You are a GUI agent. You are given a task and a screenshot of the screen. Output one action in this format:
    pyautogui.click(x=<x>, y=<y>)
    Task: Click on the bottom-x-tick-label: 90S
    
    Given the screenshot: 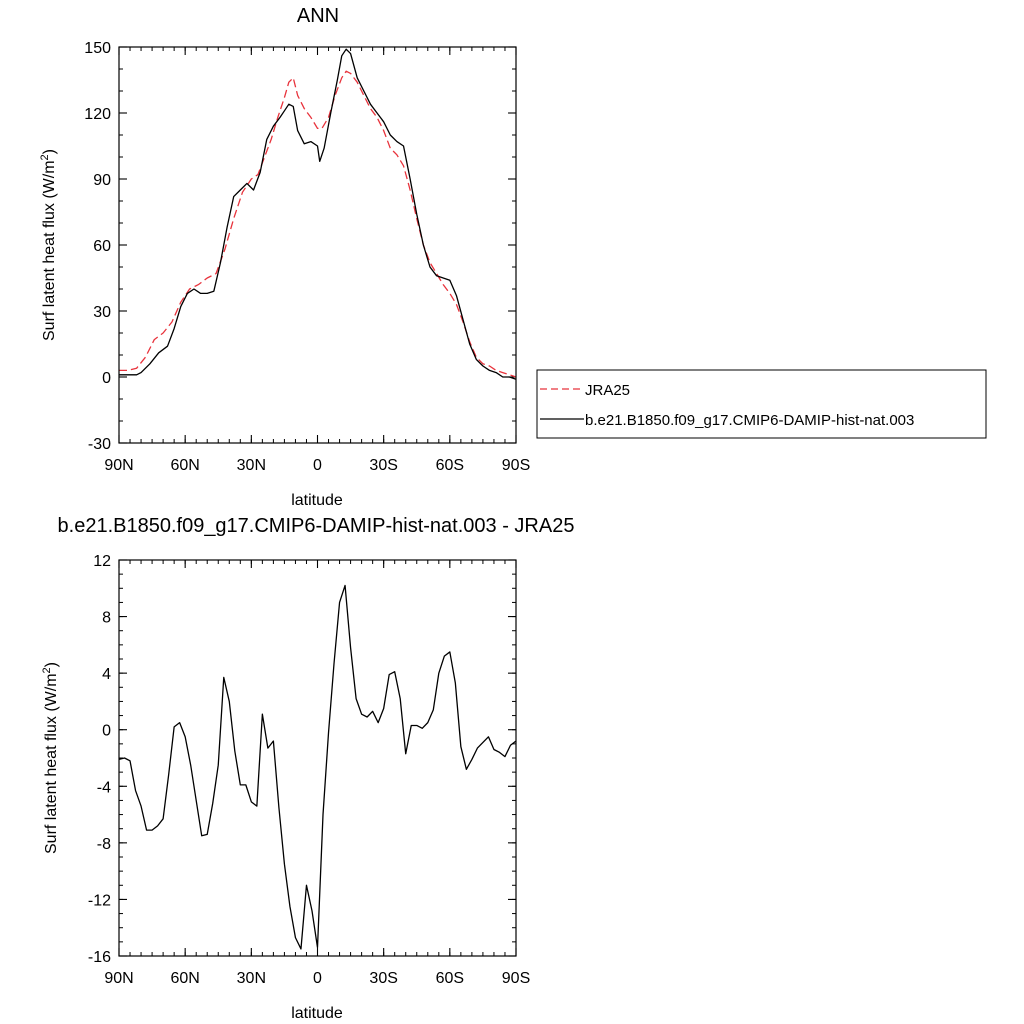 What is the action you would take?
    pyautogui.click(x=516, y=978)
    